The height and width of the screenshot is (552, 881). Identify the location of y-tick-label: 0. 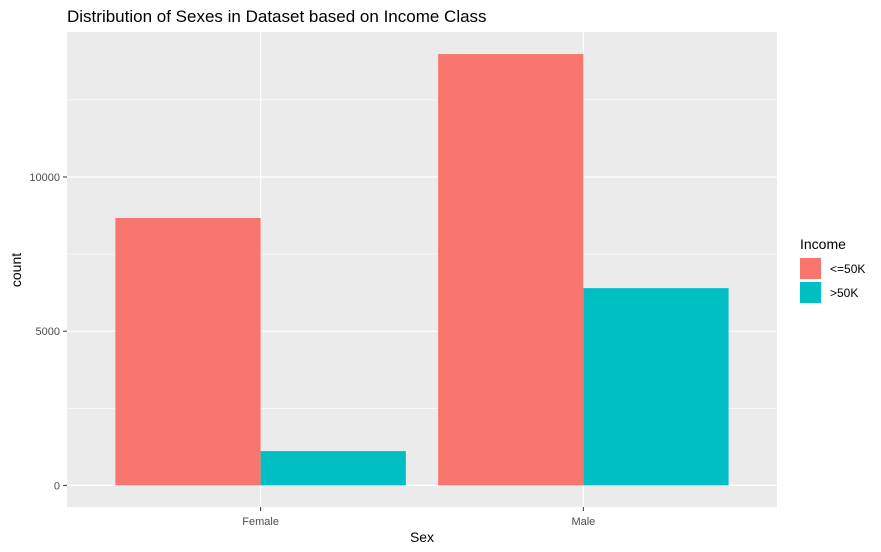
(57, 486).